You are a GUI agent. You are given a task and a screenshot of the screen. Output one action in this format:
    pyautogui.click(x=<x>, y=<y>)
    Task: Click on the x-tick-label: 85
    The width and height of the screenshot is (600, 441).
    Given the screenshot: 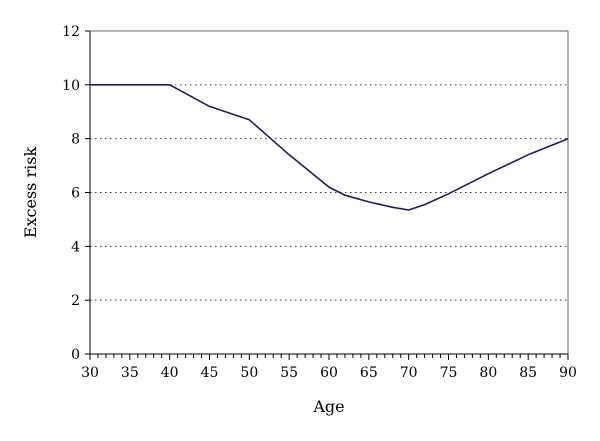 What is the action you would take?
    pyautogui.click(x=528, y=373)
    